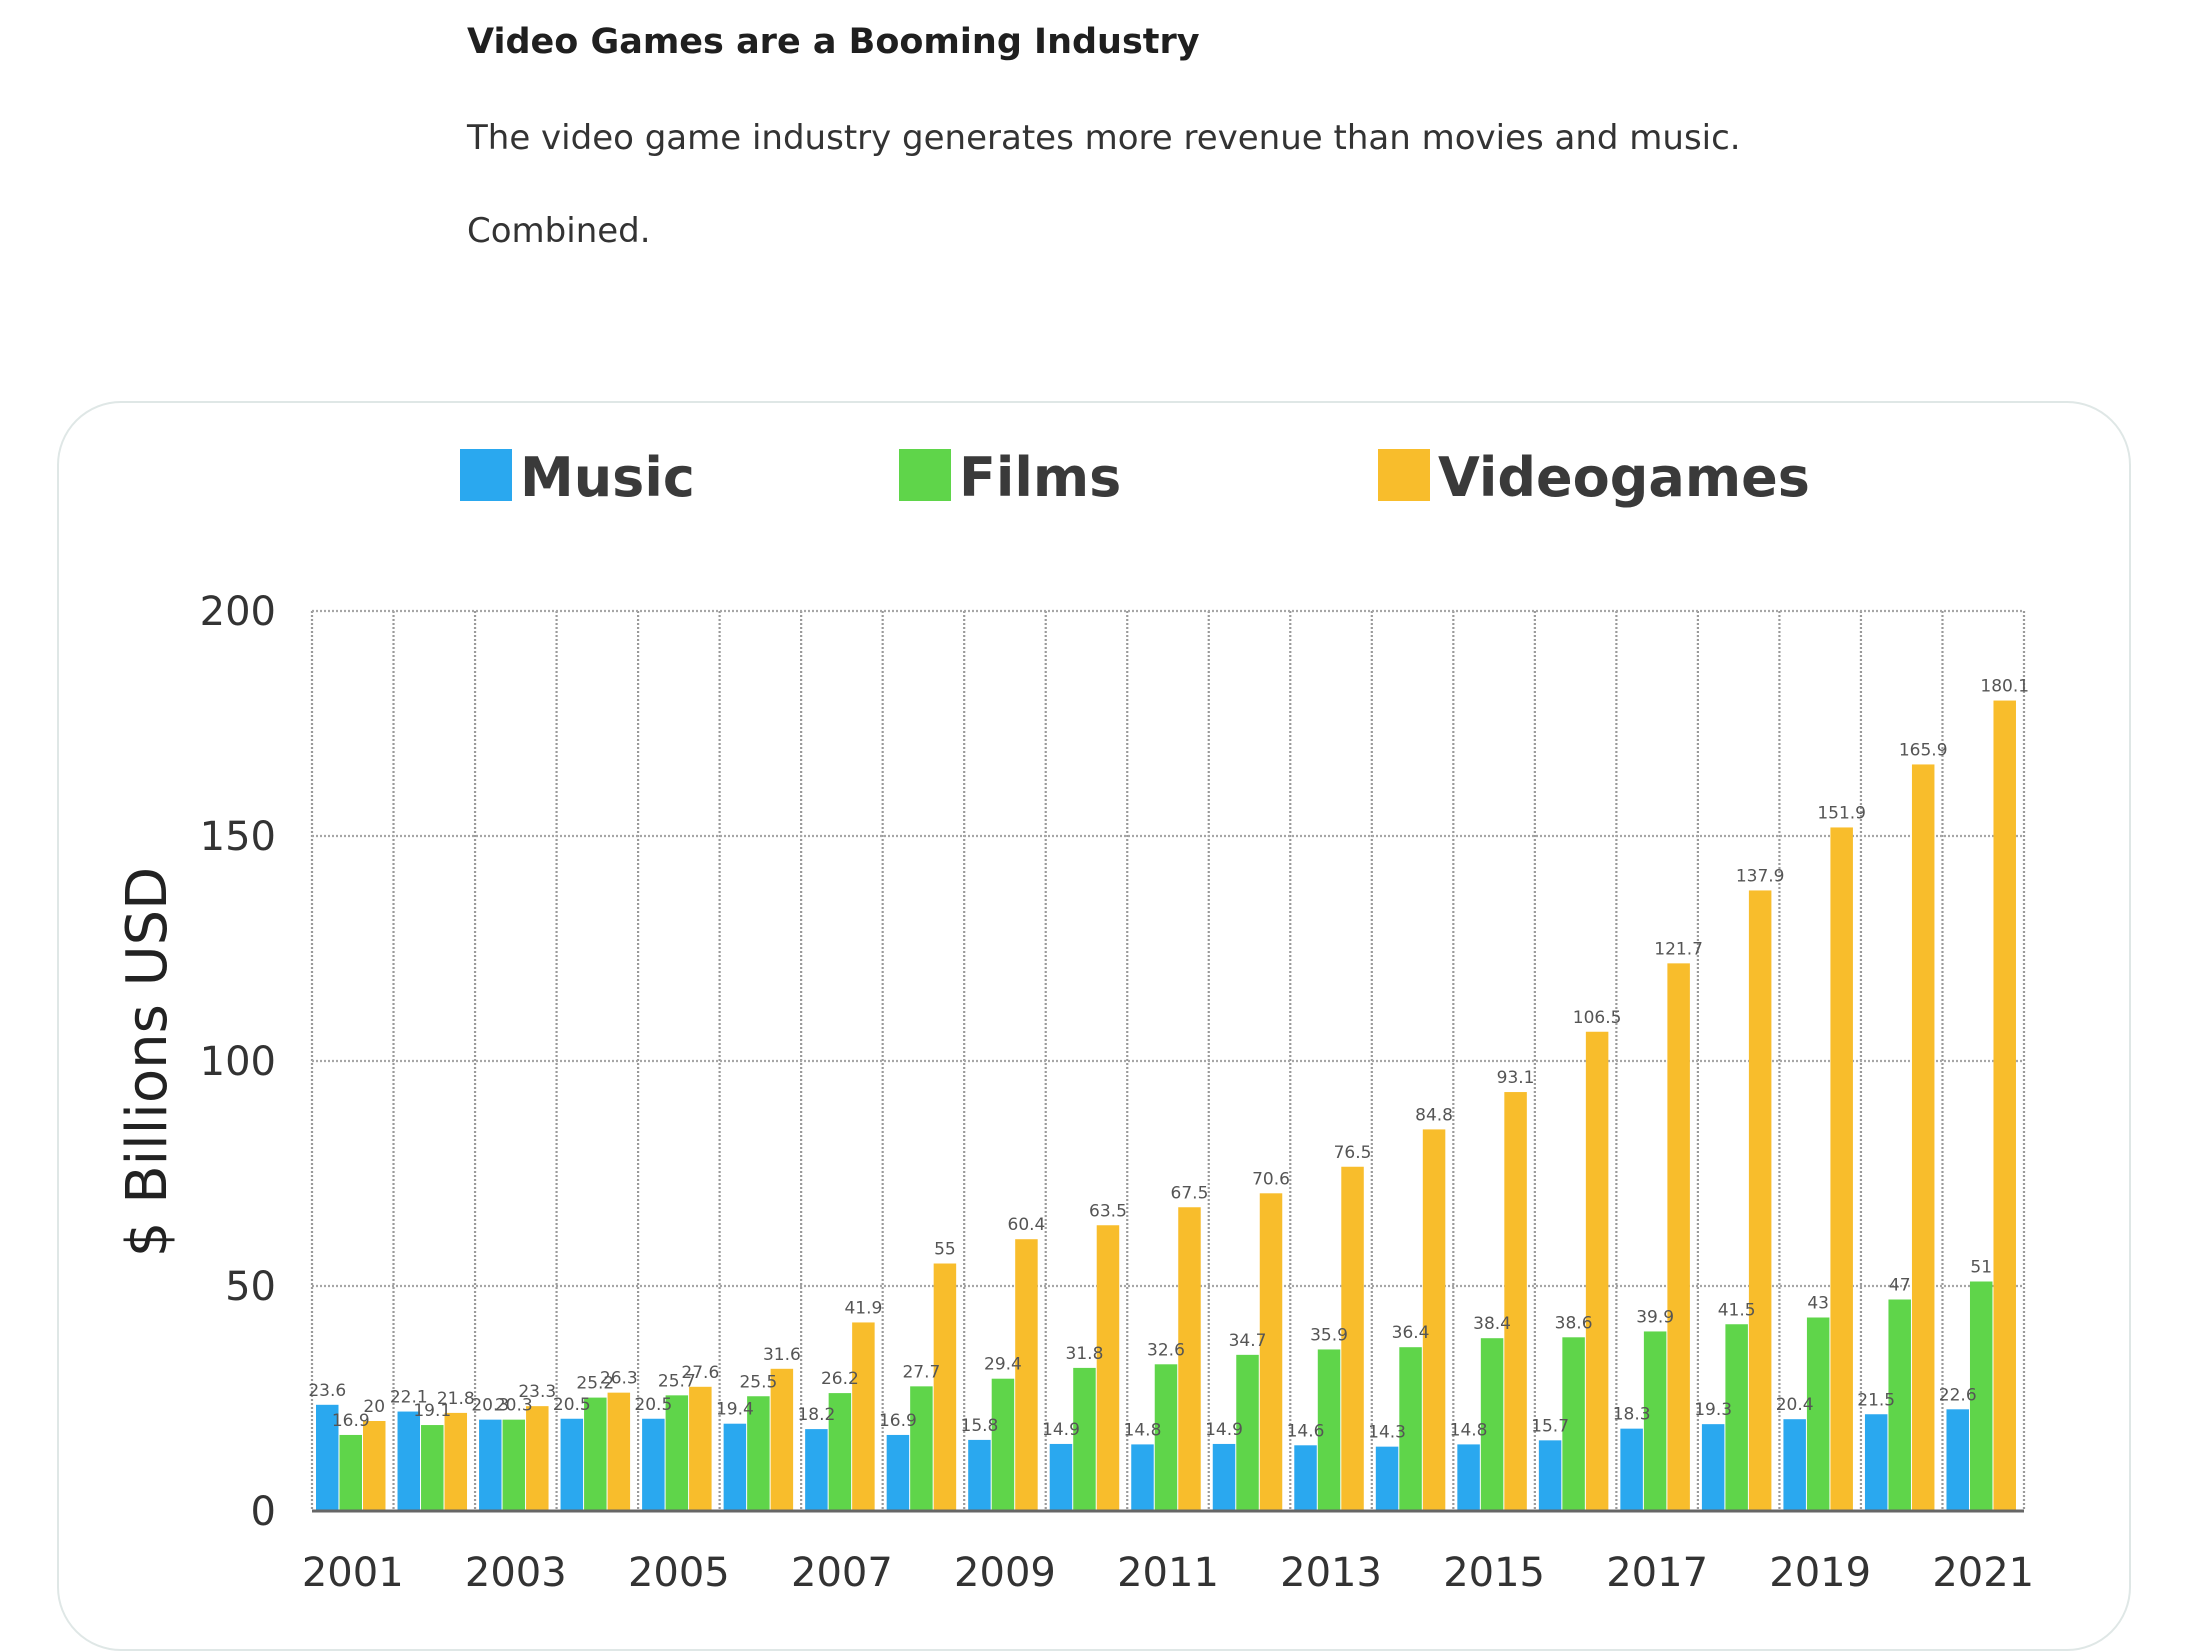 The width and height of the screenshot is (2194, 1651). What do you see at coordinates (1061, 1477) in the screenshot?
I see `bar-music-2010` at bounding box center [1061, 1477].